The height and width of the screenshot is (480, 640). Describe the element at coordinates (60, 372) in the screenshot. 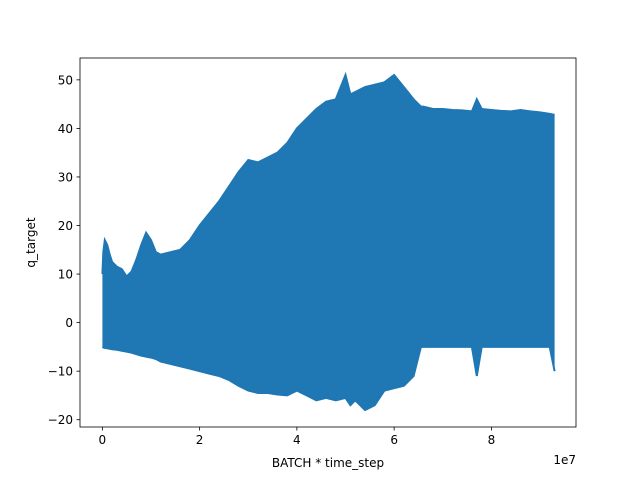

I see `y-tick-label: −10` at that location.